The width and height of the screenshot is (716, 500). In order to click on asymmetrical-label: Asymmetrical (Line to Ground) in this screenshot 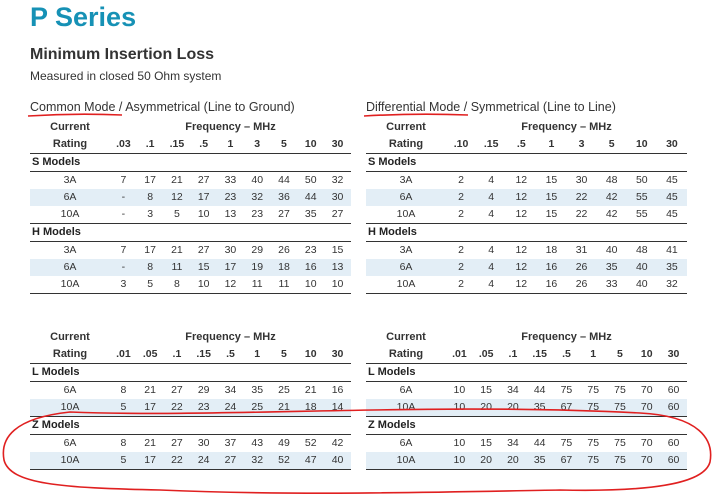, I will do `click(210, 107)`.